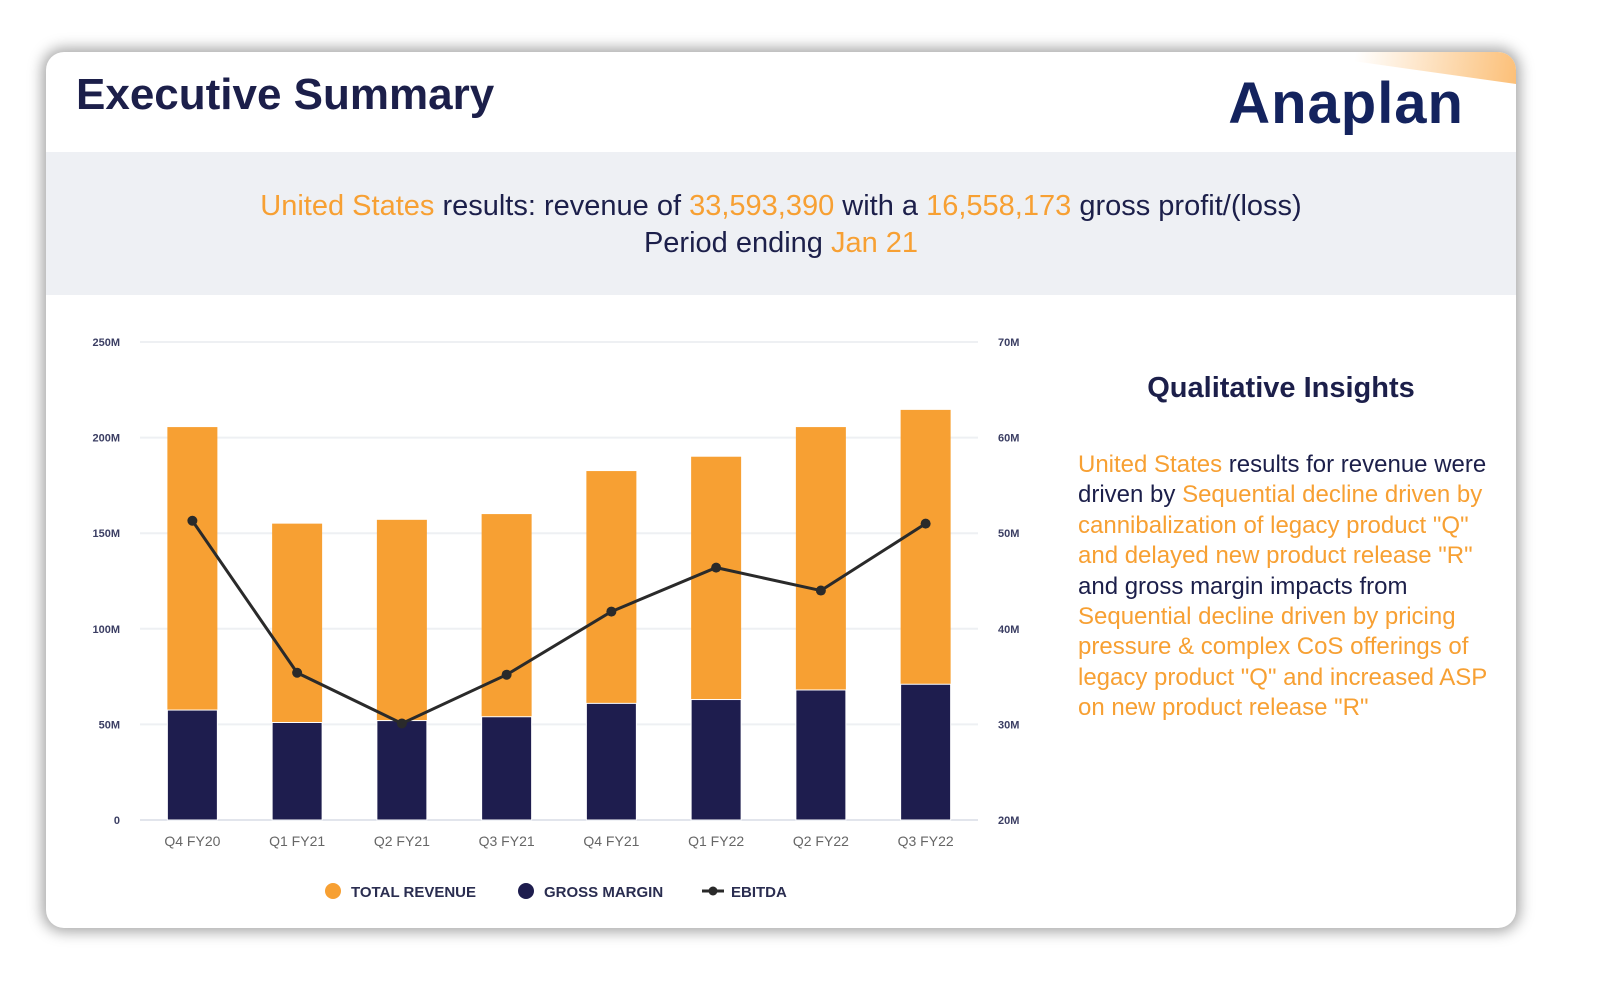 The height and width of the screenshot is (997, 1601). What do you see at coordinates (285, 94) in the screenshot?
I see `page-title: Executive Summary` at bounding box center [285, 94].